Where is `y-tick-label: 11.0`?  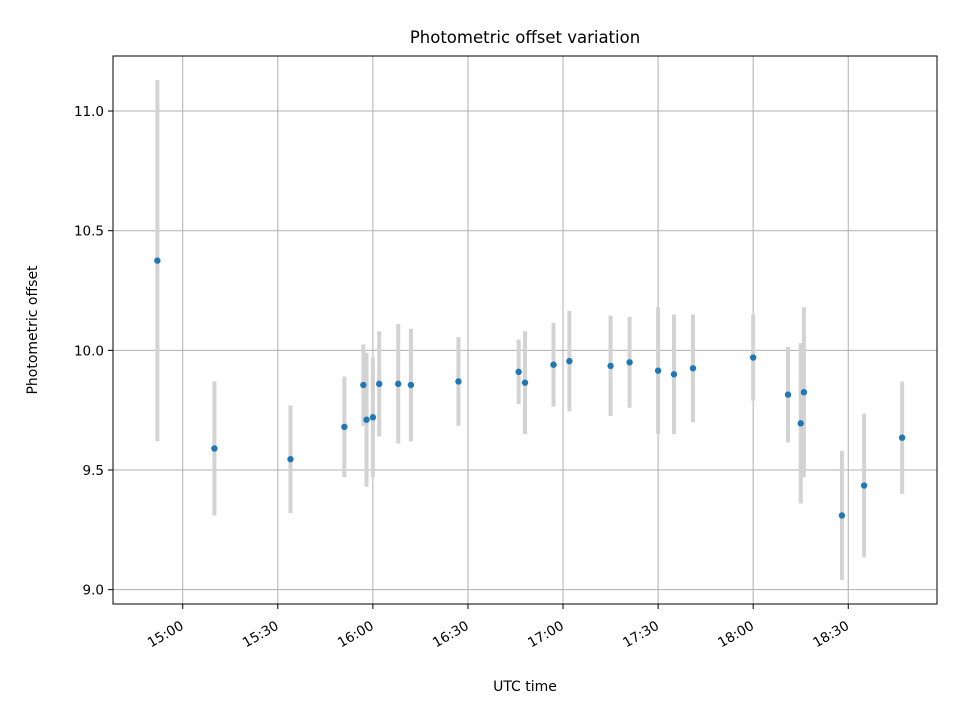
y-tick-label: 11.0 is located at coordinates (89, 112).